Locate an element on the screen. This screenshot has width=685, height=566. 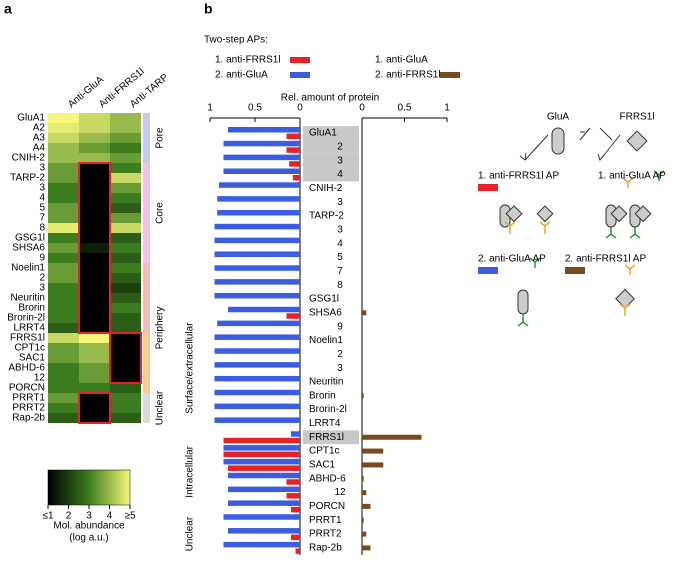
diagram-step: 1. anti-GluA AP is located at coordinates (632, 176).